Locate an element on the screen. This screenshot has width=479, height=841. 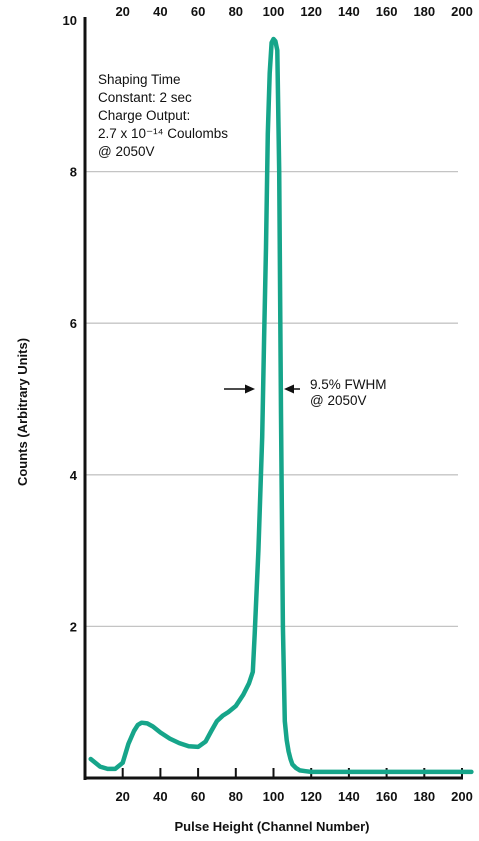
x-tick-label-20: 20 is located at coordinates (122, 796).